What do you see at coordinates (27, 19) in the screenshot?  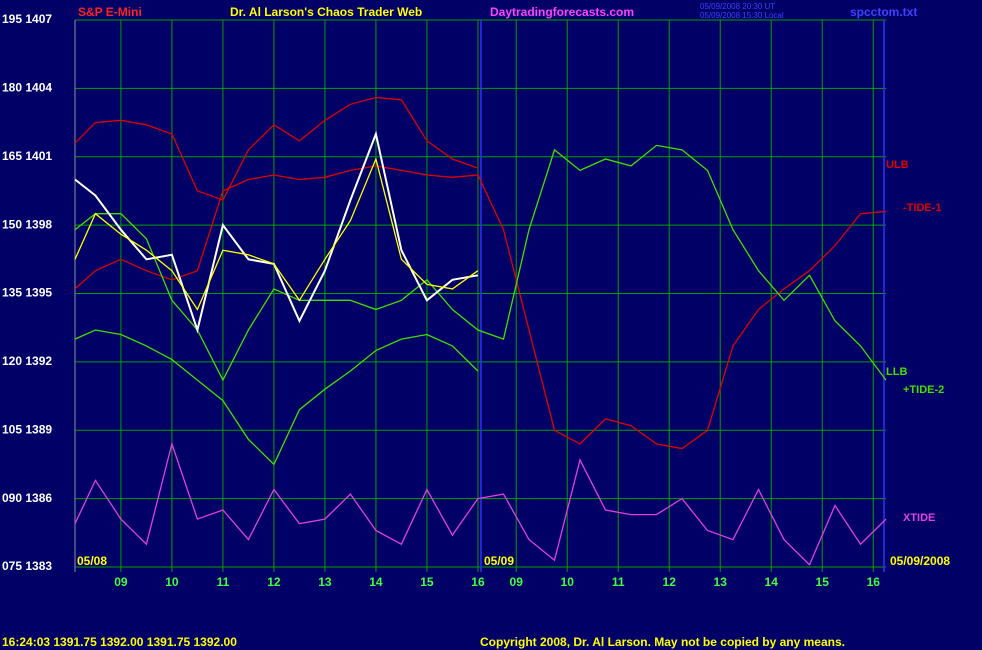 I see `y-tick-label: 195 1407` at bounding box center [27, 19].